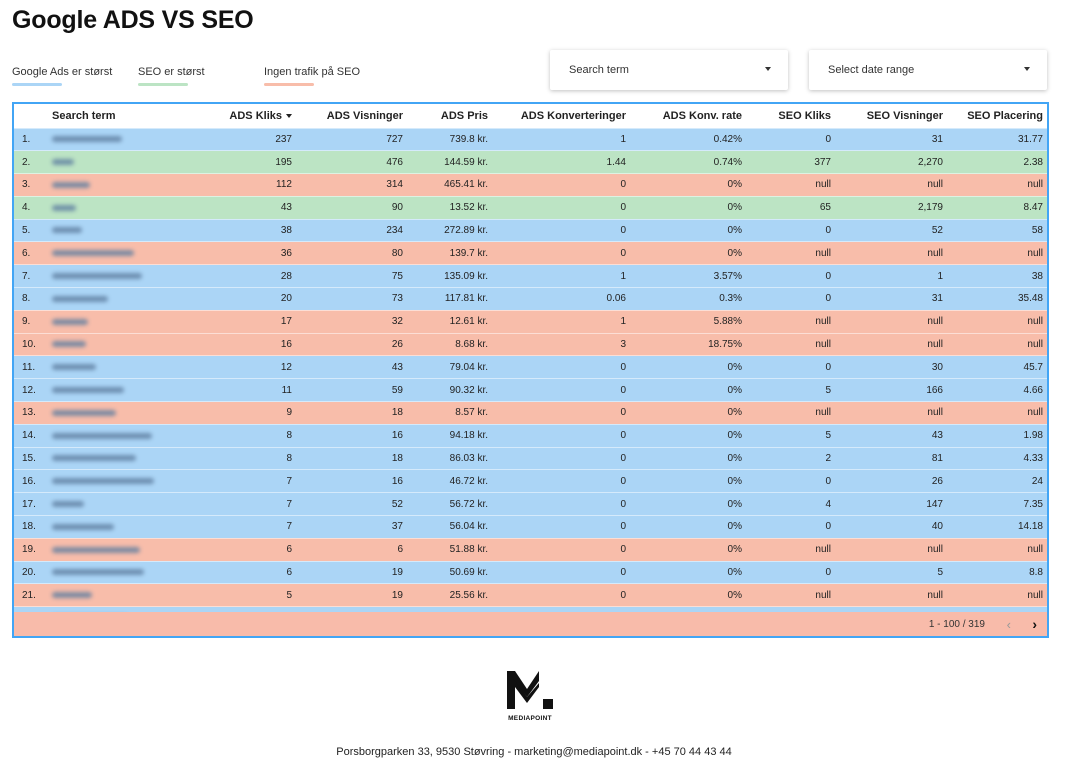 The width and height of the screenshot is (1068, 772). What do you see at coordinates (998, 435) in the screenshot?
I see `cell-seo-placering: 1.98` at bounding box center [998, 435].